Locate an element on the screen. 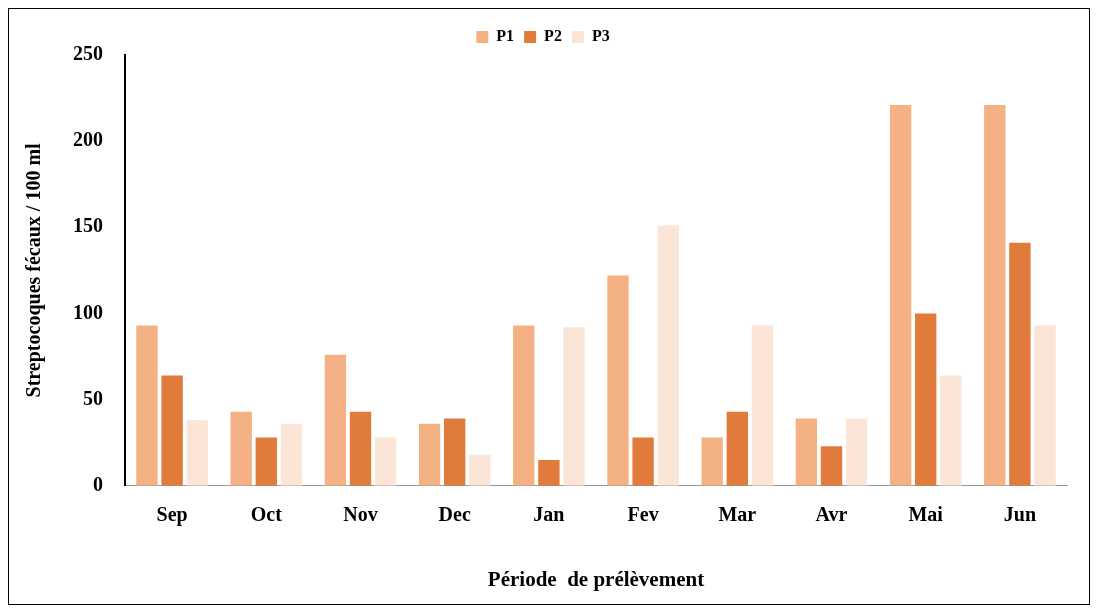 The height and width of the screenshot is (613, 1099). x-tick-label: Nov is located at coordinates (360, 513).